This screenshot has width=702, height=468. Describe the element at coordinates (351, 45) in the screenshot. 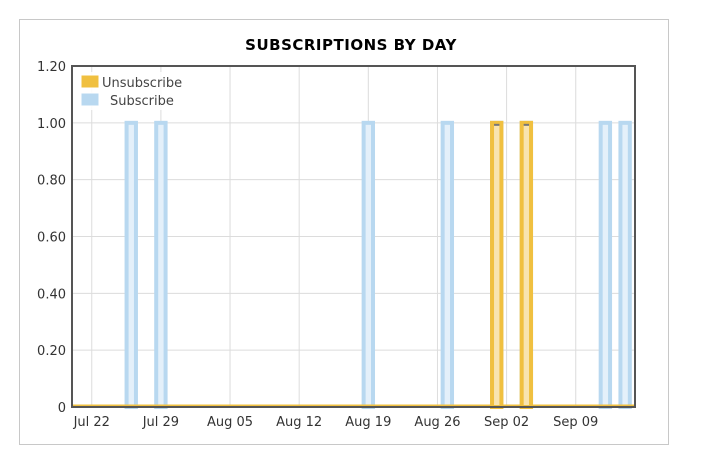

I see `chart-title: SUBSCRIPTIONS BY DAY` at that location.